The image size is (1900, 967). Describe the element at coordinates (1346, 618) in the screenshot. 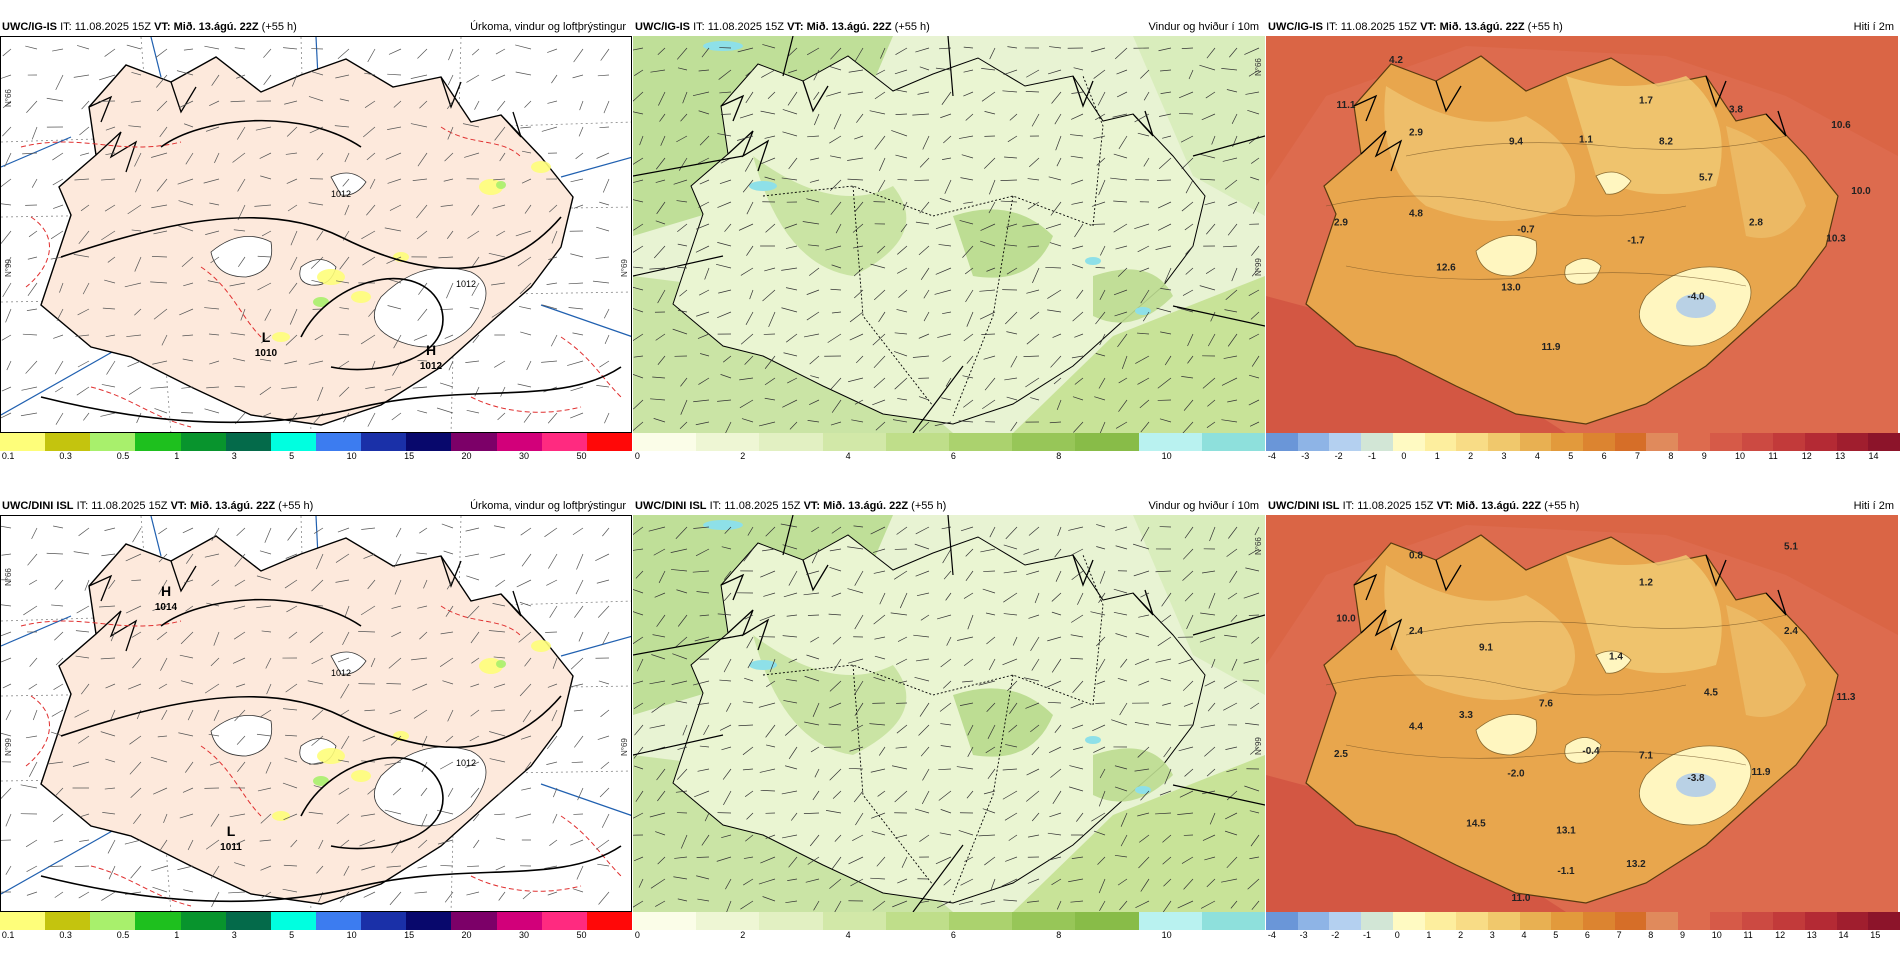

I see `temperature-value: 10.0` at that location.